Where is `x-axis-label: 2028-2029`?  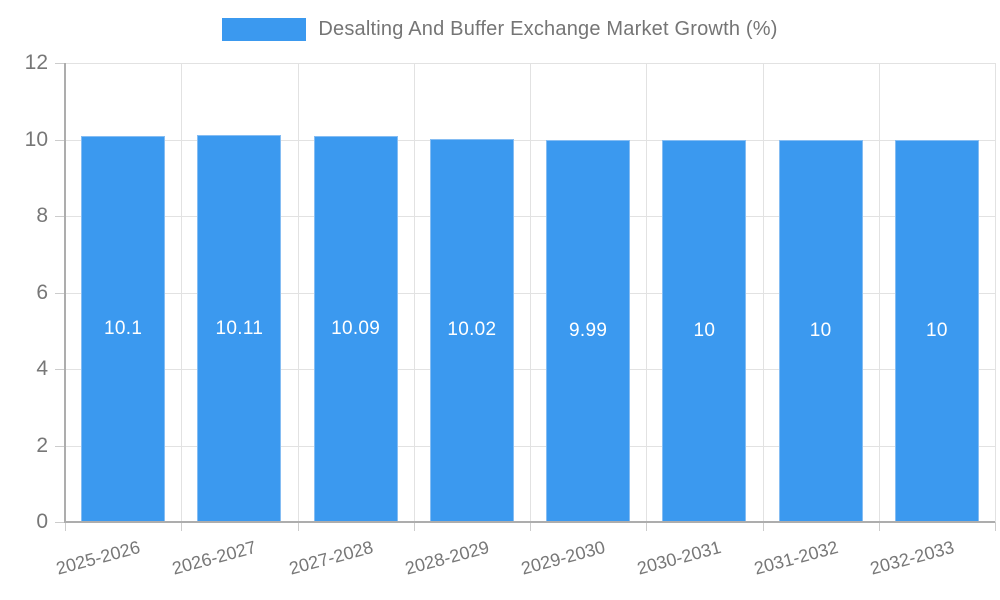 x-axis-label: 2028-2029 is located at coordinates (447, 558).